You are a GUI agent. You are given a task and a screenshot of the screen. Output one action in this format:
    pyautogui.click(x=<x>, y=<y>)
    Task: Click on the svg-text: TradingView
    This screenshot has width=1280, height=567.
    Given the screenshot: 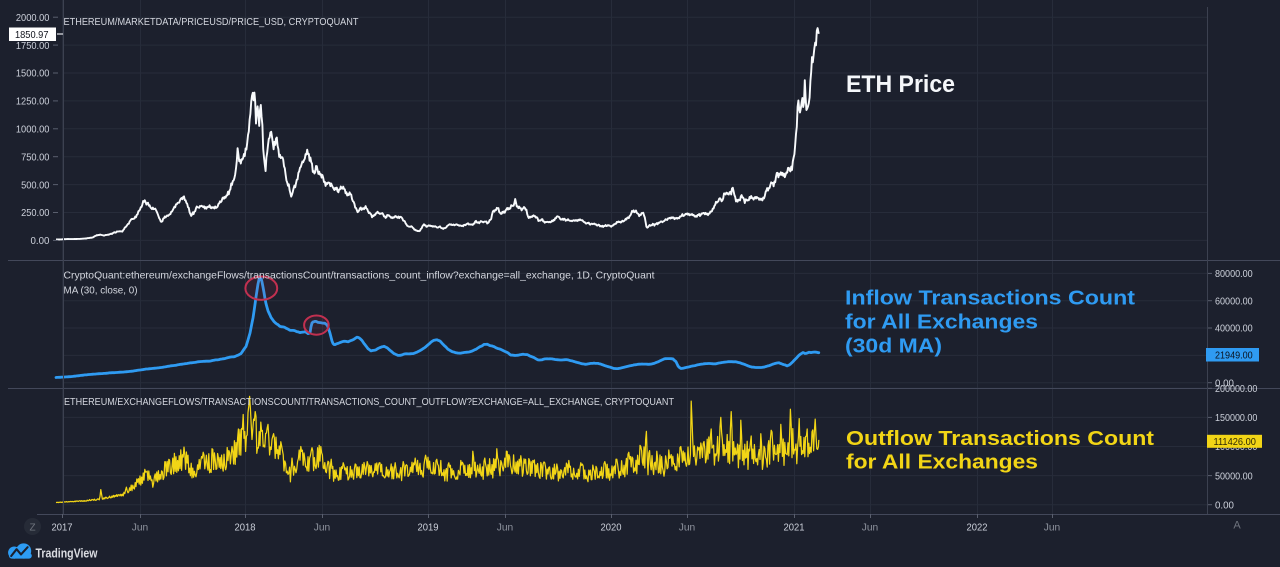 What is the action you would take?
    pyautogui.click(x=67, y=553)
    